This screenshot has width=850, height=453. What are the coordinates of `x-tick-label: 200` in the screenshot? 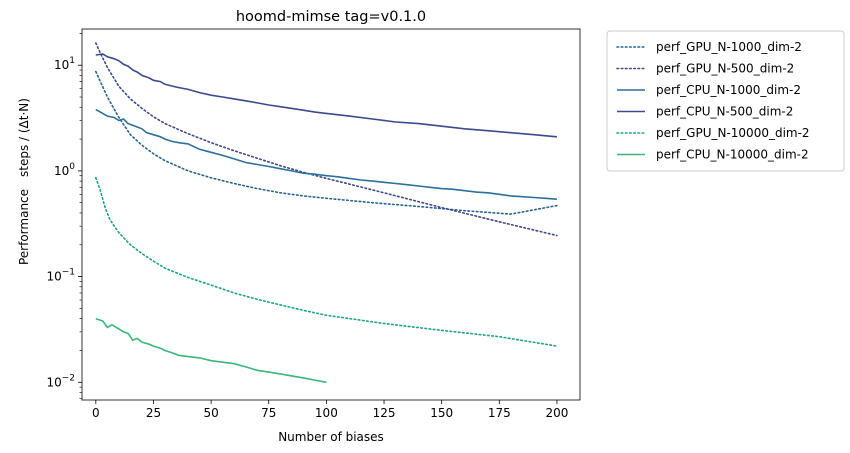 It's located at (556, 413).